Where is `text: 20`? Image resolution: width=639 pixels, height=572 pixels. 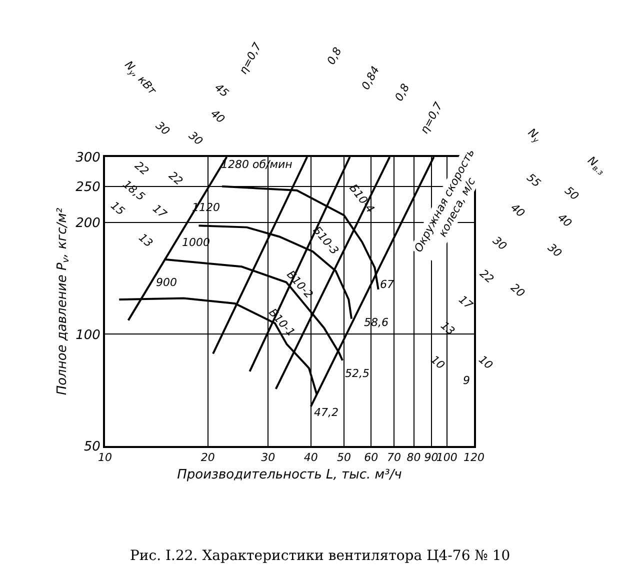
text: 20 is located at coordinates (518, 290).